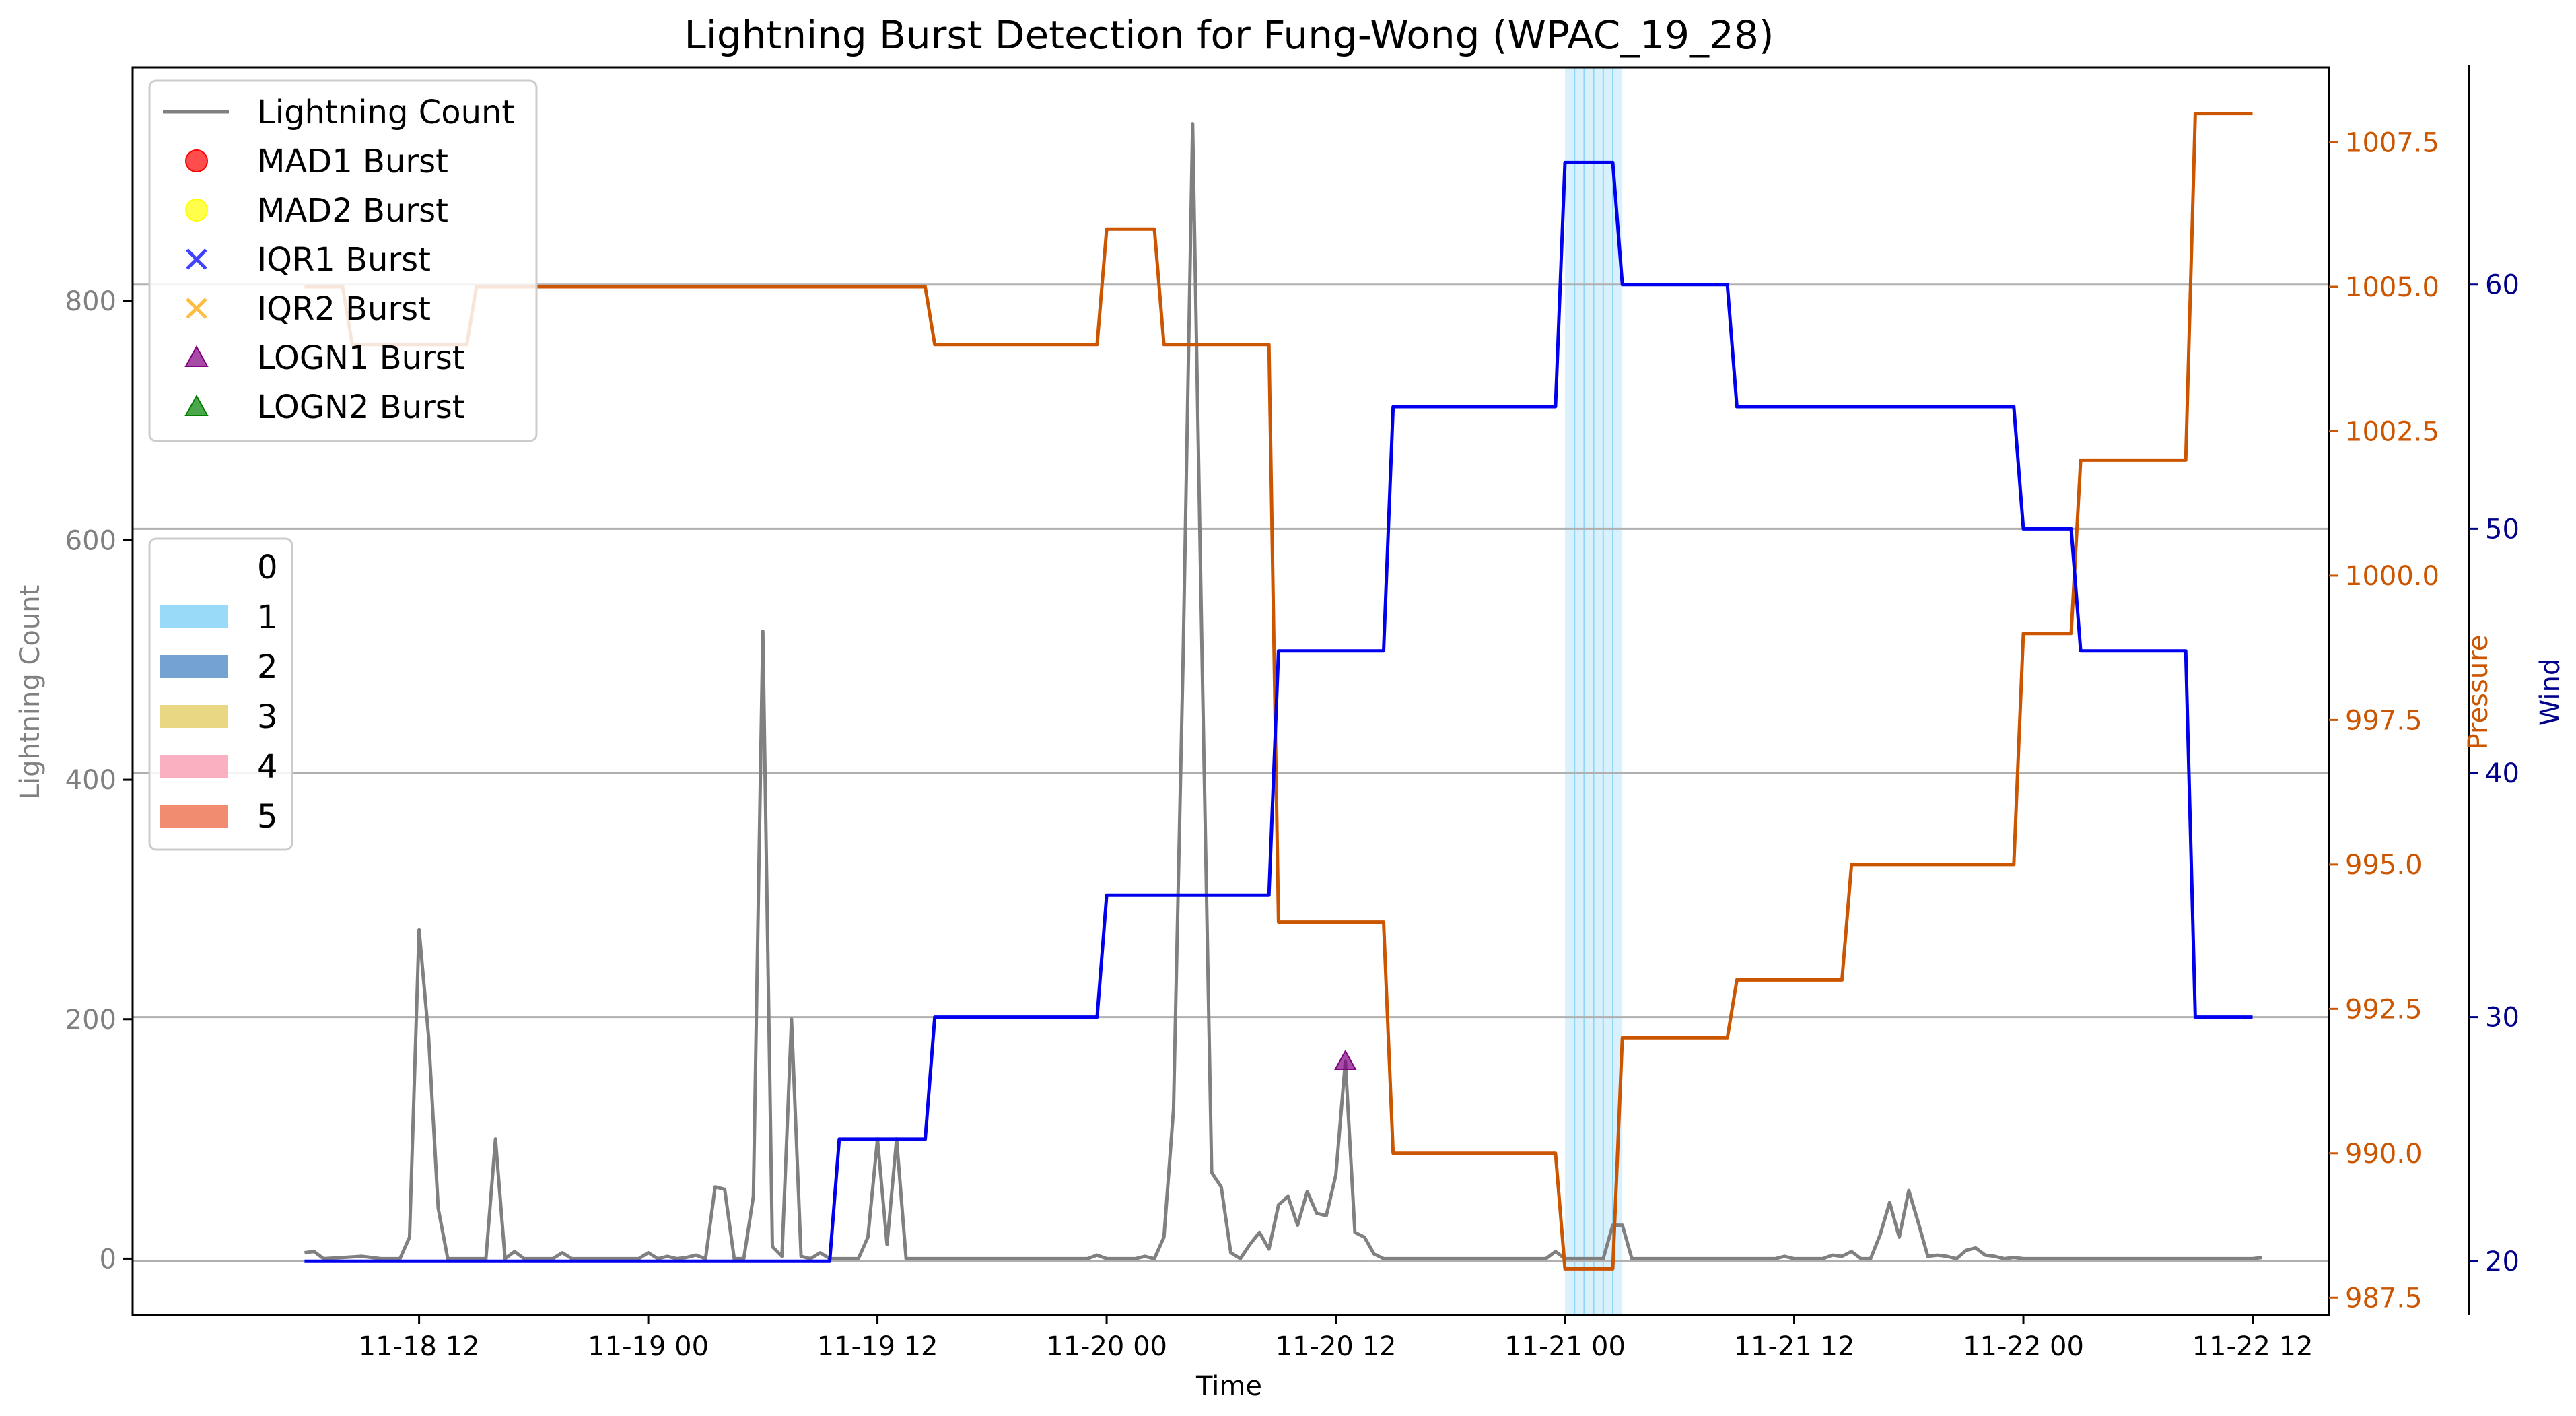  What do you see at coordinates (267, 767) in the screenshot?
I see `legend-category-label: 4` at bounding box center [267, 767].